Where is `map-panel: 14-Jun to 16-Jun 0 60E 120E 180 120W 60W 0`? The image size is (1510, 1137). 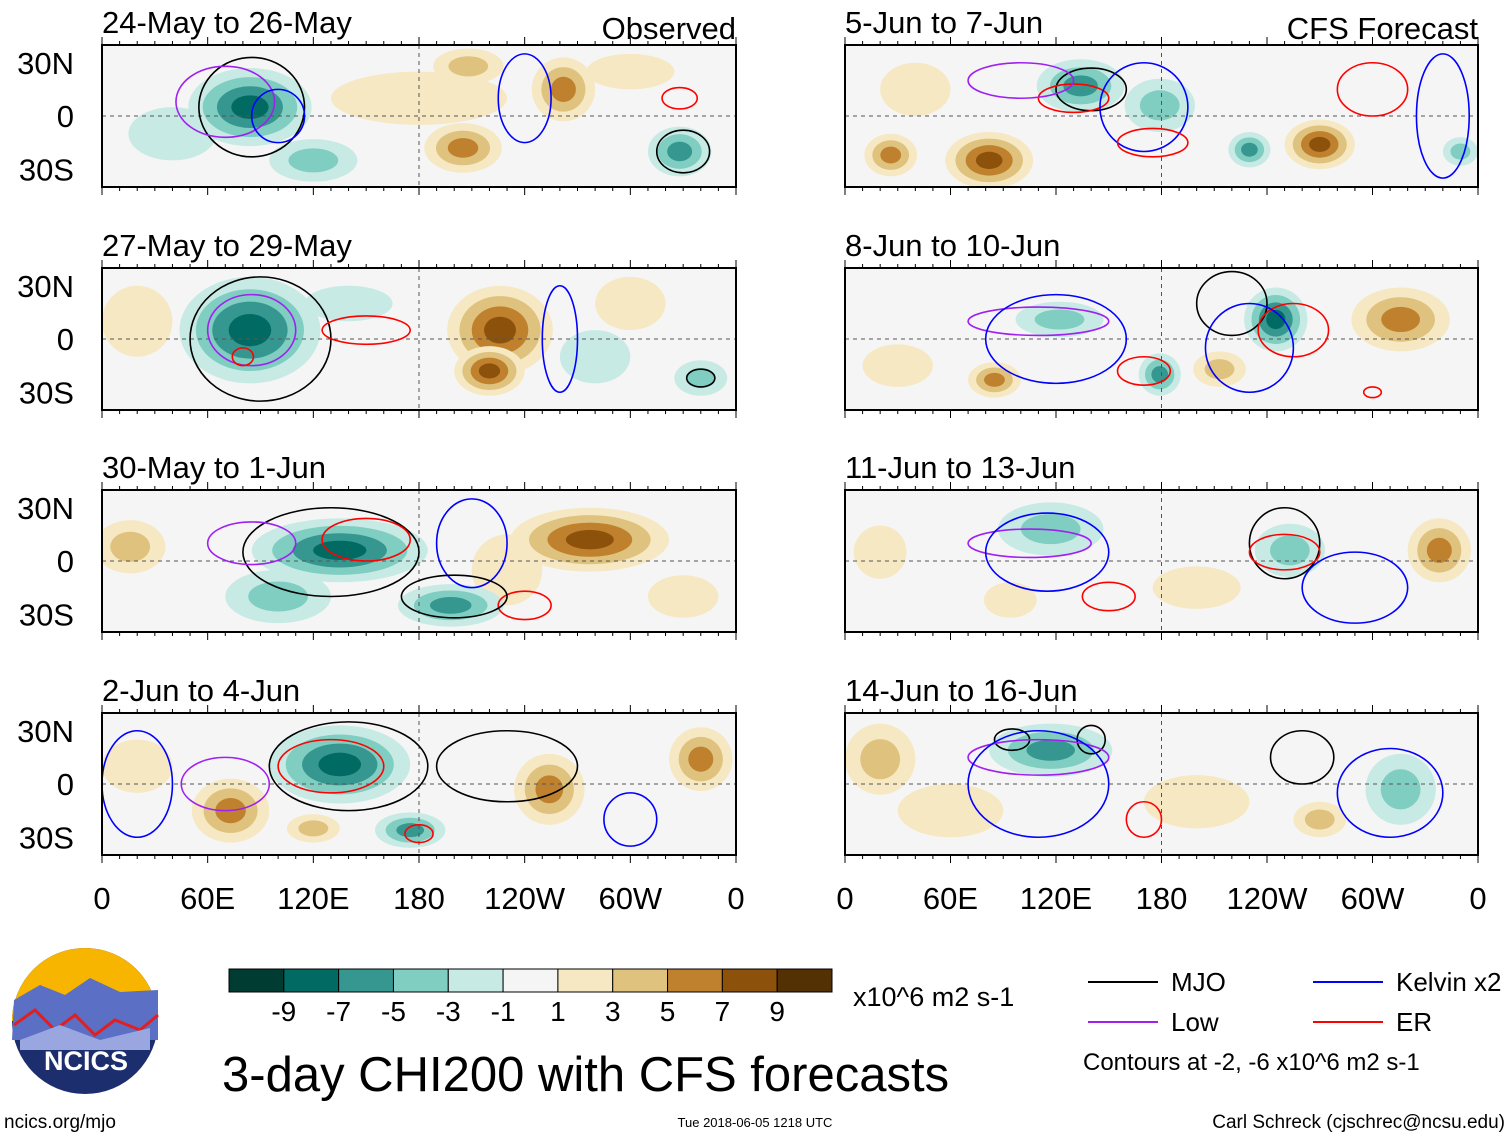
map-panel: 14-Jun to 16-Jun 0 60E 120E 180 120W 60W 0 is located at coordinates (1161, 794).